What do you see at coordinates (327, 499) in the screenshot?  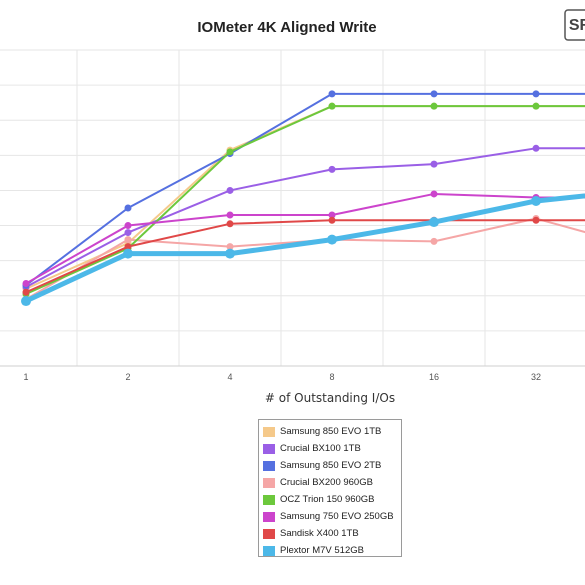 I see `legend-label: OCZ Trion 150 960GB` at bounding box center [327, 499].